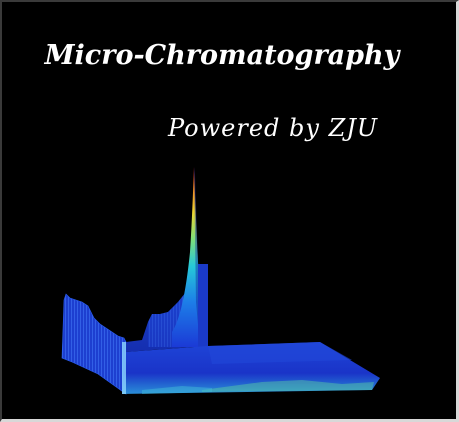 The height and width of the screenshot is (422, 459). Describe the element at coordinates (222, 55) in the screenshot. I see `app-title: Micro-Chromatography` at that location.